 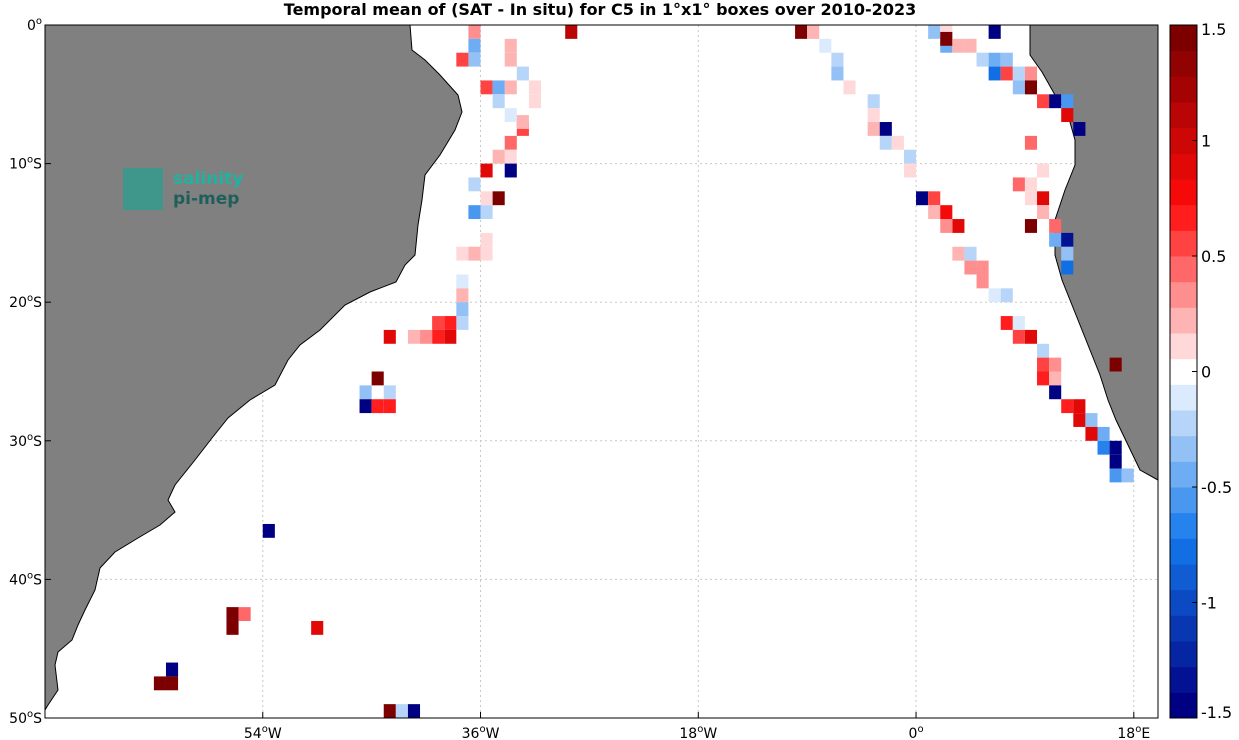 I want to click on colorbar-tick-label: 0.5, so click(x=1213, y=256).